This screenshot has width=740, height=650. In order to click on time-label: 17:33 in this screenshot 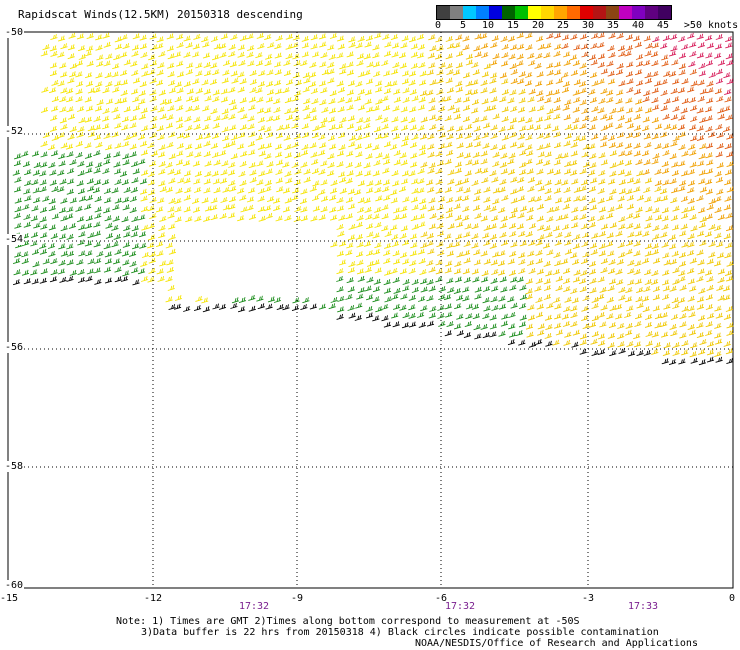, I will do `click(643, 606)`.